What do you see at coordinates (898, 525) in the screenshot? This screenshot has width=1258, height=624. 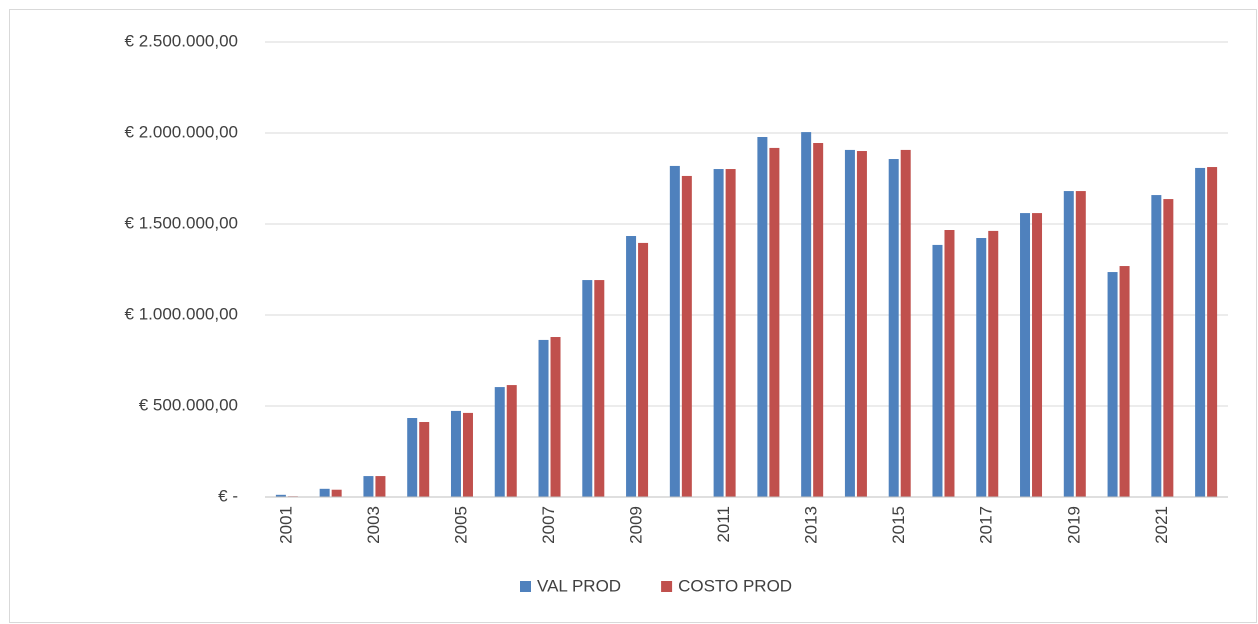 I see `x-tick-label: 2015` at bounding box center [898, 525].